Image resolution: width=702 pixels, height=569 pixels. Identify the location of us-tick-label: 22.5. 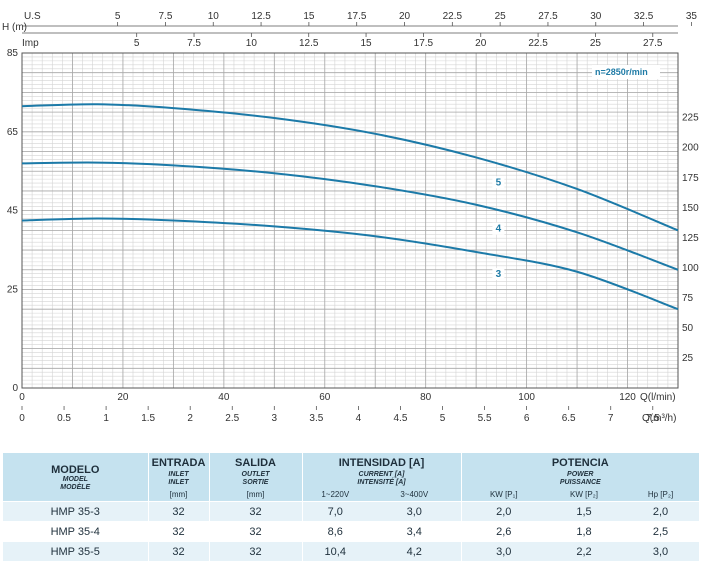
(453, 16).